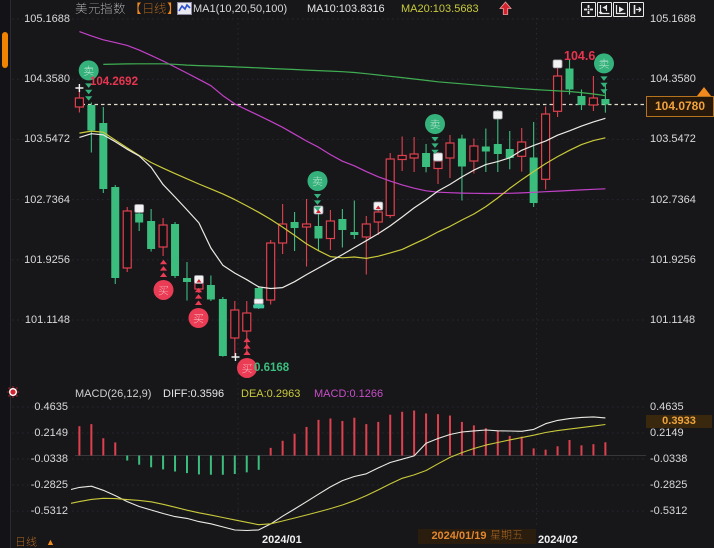 This screenshot has width=714, height=548. Describe the element at coordinates (271, 394) in the screenshot. I see `macd-dea-label: DEA:0.2963` at that location.